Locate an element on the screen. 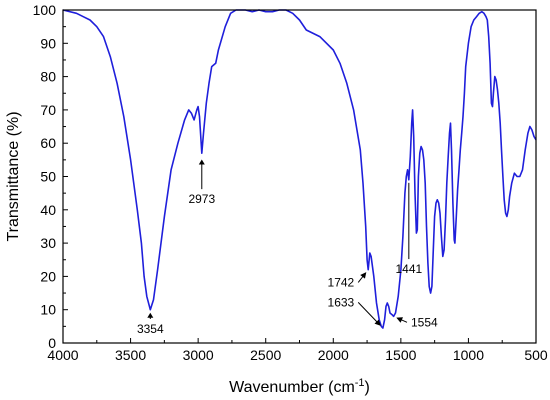  peak-annotation-1441: 1441 is located at coordinates (409, 229).